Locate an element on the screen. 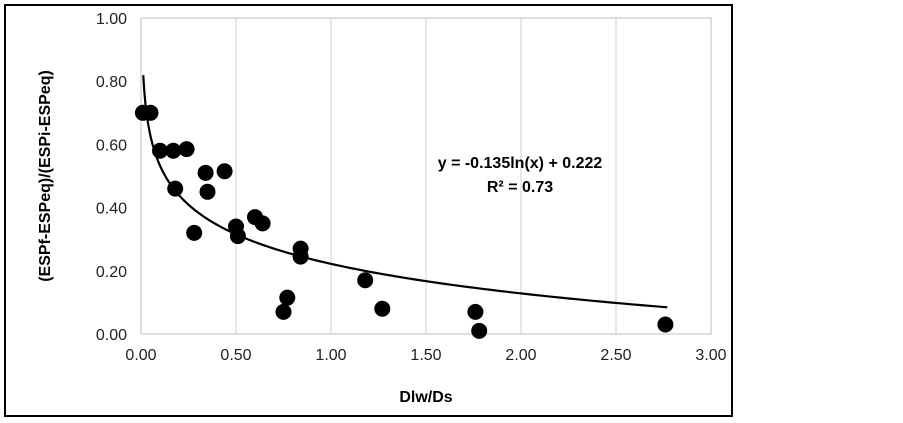  y-tick-label: 1.00 is located at coordinates (111, 19).